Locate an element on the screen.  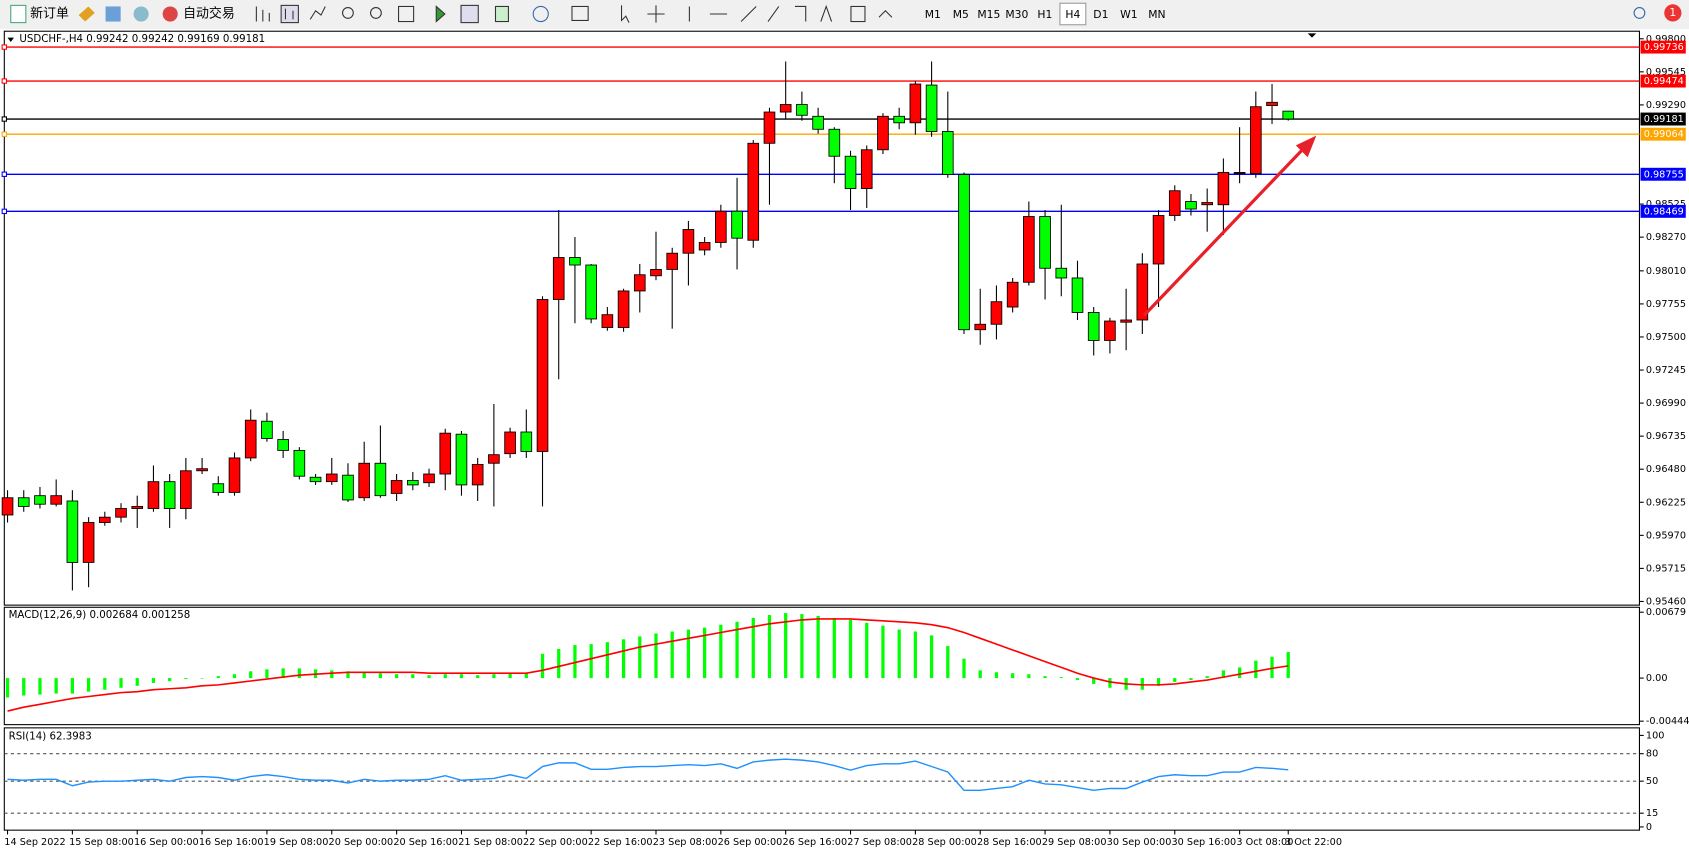
timeframe-button: M30 is located at coordinates (1016, 14).